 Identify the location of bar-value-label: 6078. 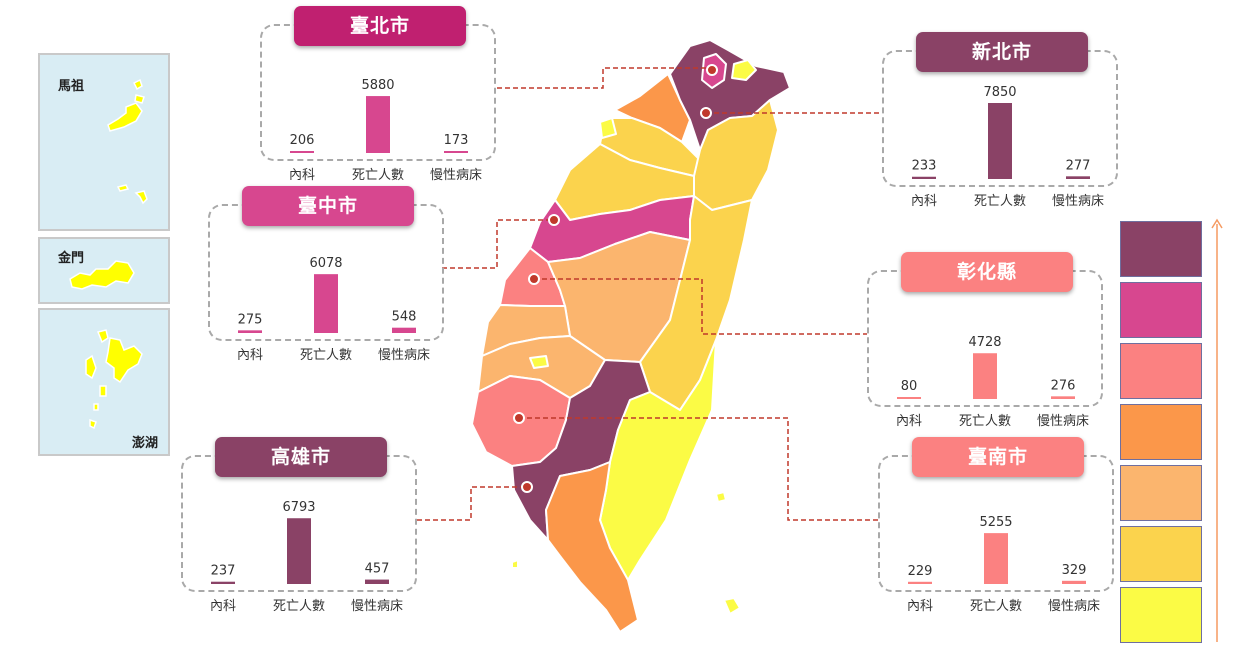
(325, 263).